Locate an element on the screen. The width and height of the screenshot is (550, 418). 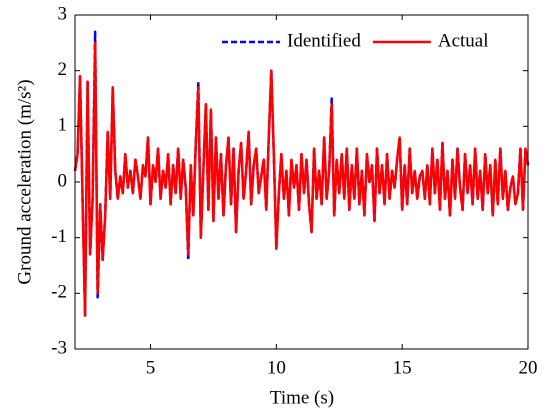
y-tick-label: 1 is located at coordinates (63, 125).